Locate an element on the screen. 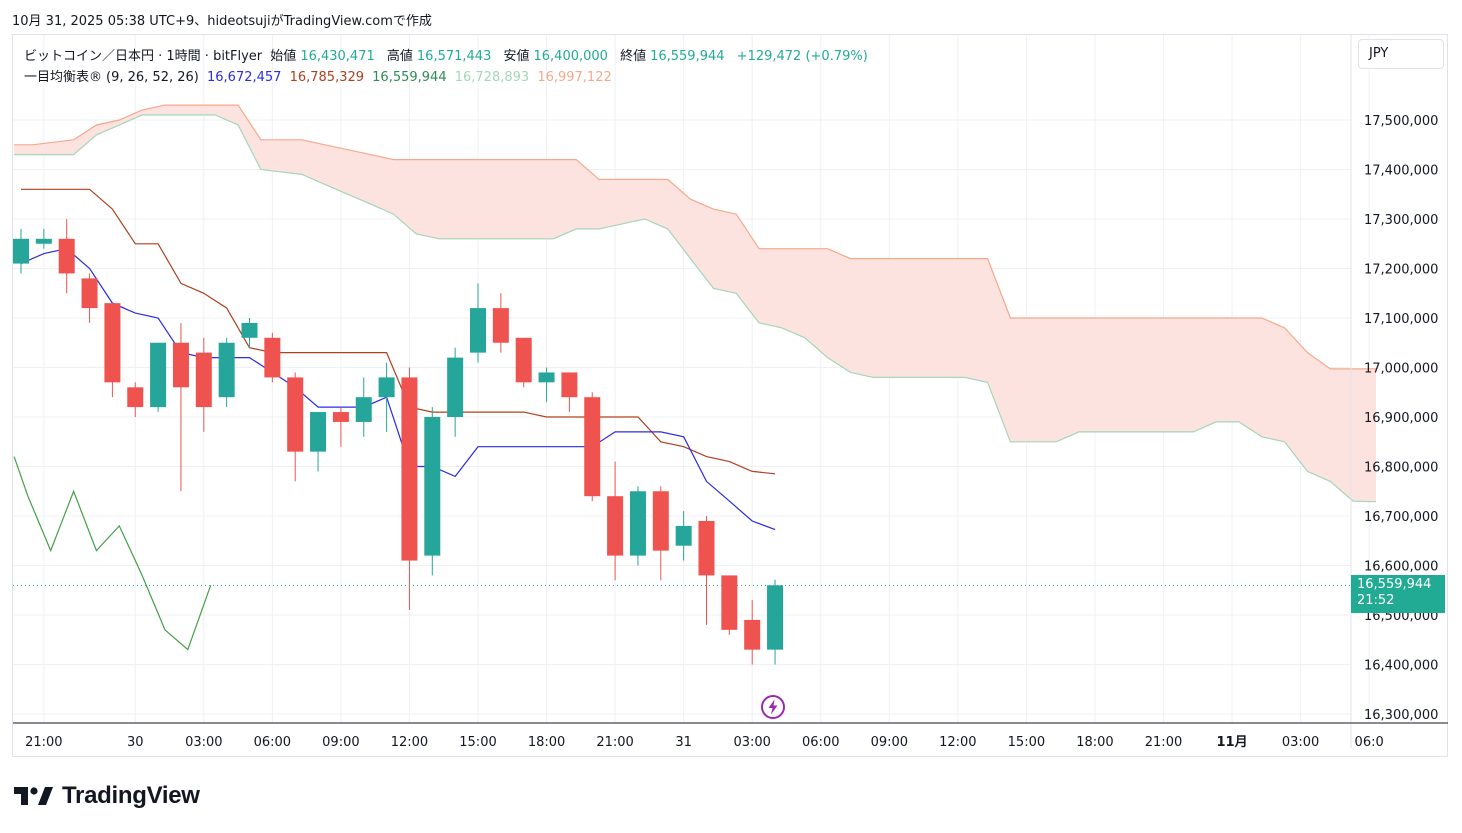 This screenshot has height=833, width=1462. last-price-tag: 16,559,944 21:52 is located at coordinates (1398, 594).